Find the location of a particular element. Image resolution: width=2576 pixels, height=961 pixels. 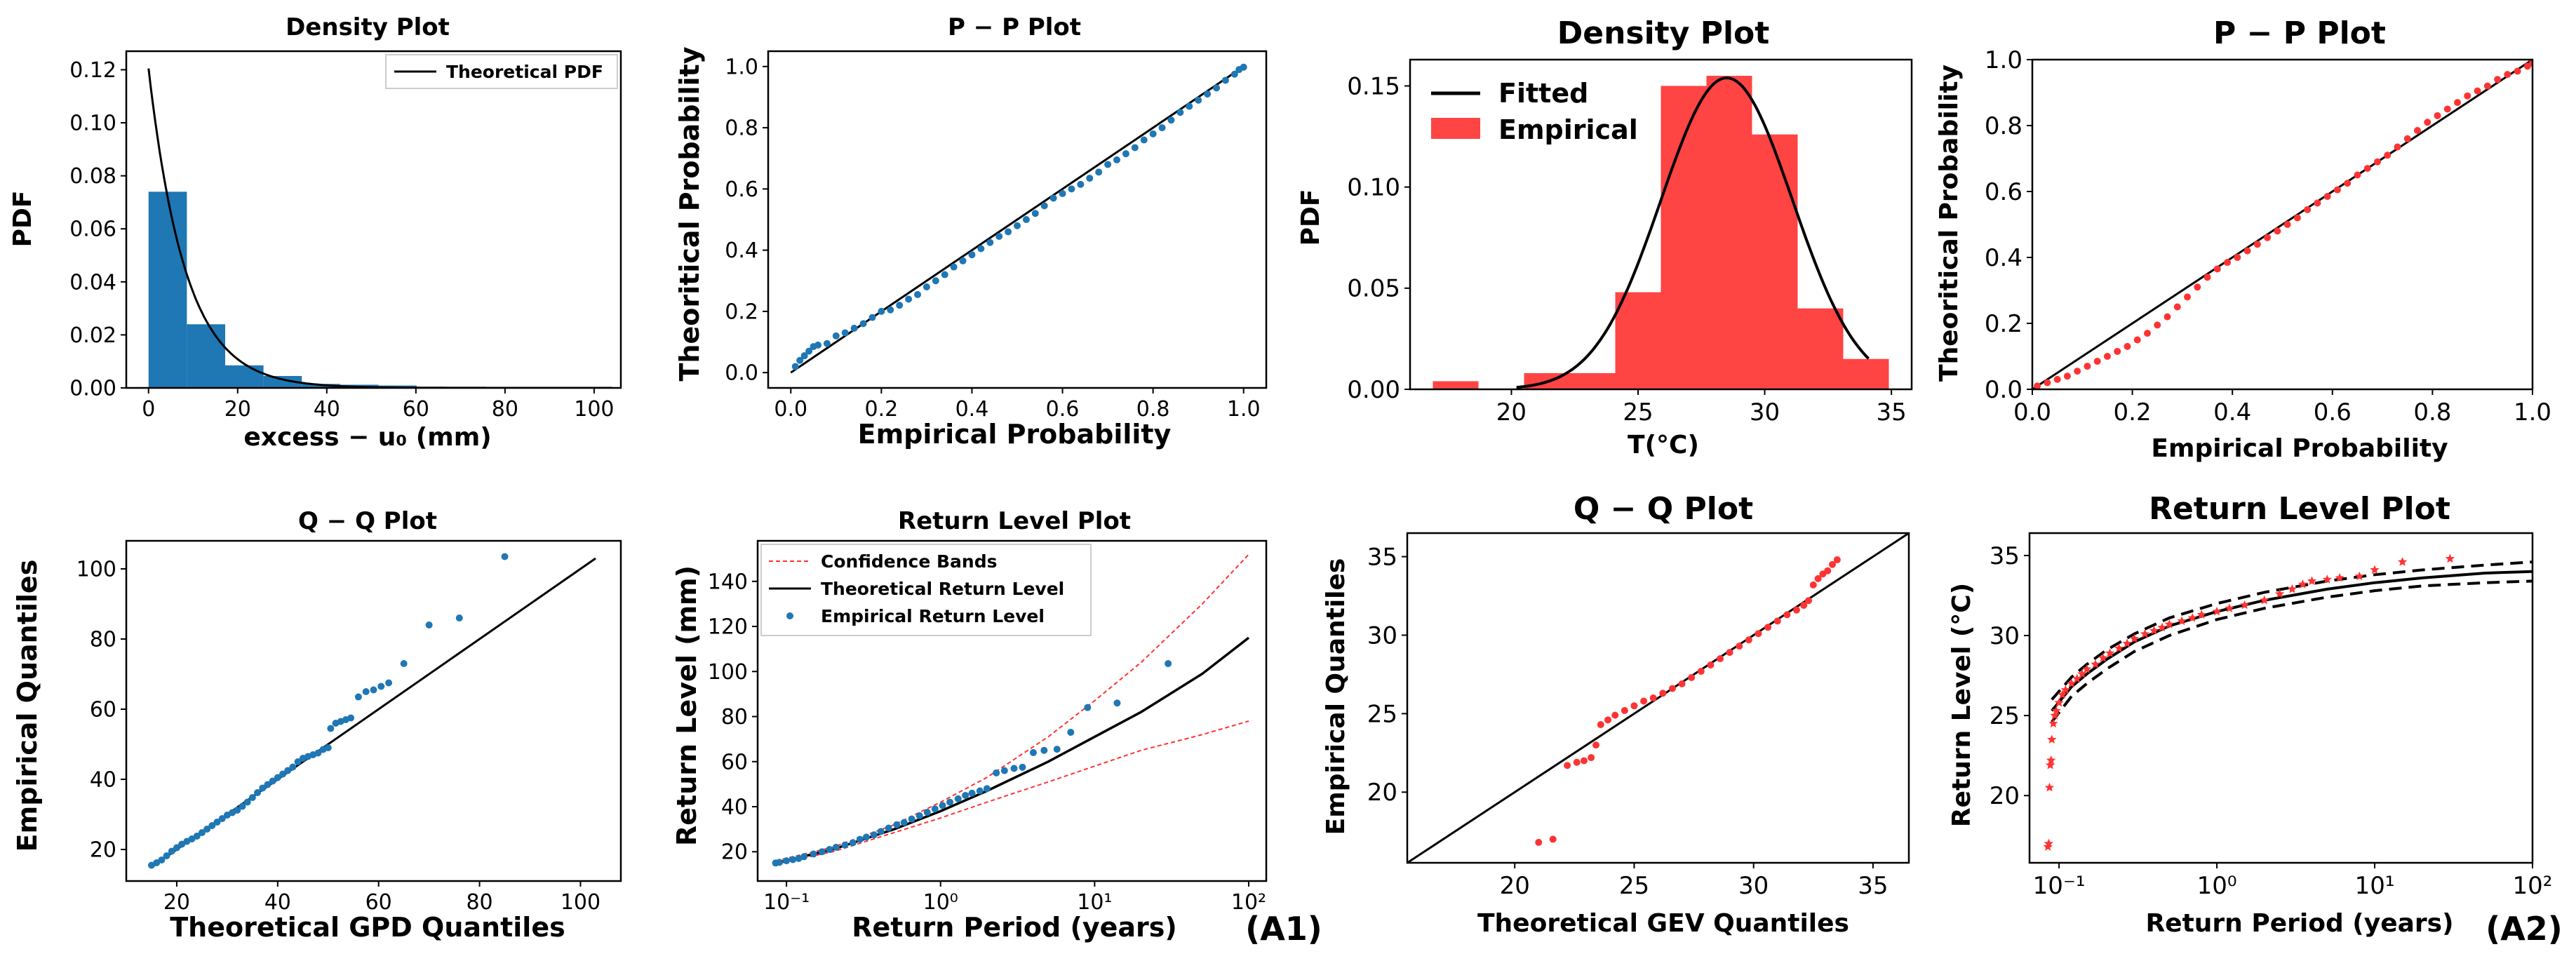

a2_pp-ytick-label: 1.0 is located at coordinates (2003, 60).